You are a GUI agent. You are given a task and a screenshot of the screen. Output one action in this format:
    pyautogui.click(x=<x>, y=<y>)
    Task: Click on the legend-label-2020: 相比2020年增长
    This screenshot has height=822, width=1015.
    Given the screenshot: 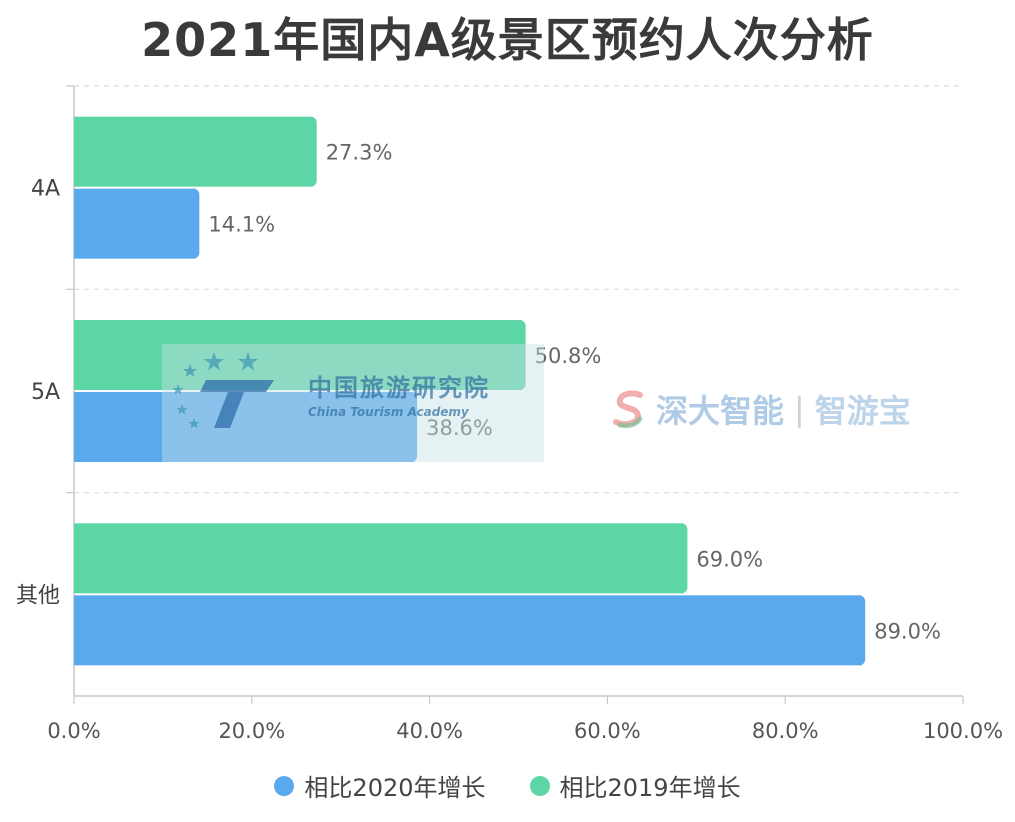 What is the action you would take?
    pyautogui.click(x=395, y=788)
    